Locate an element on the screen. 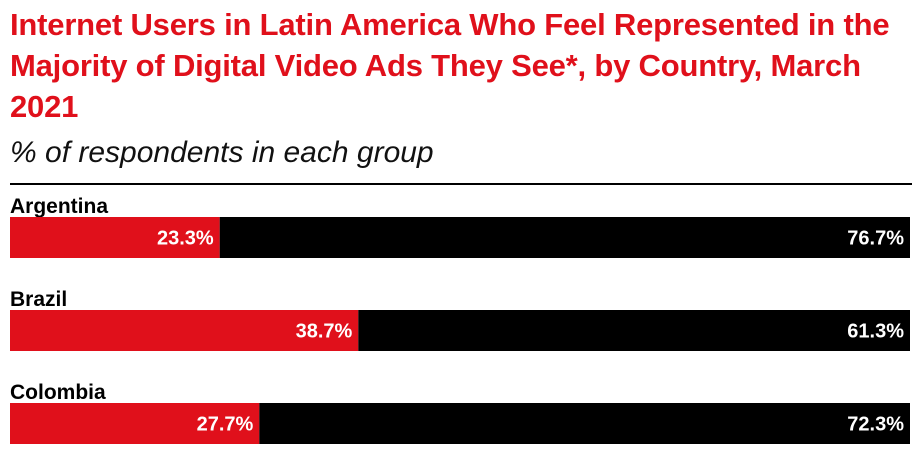 The image size is (922, 461). data-label-colombia-1: 27.7% is located at coordinates (225, 425).